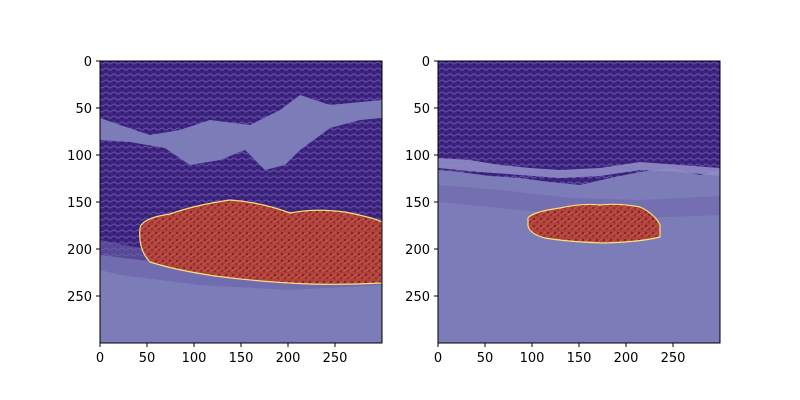 This screenshot has width=800, height=400. What do you see at coordinates (417, 156) in the screenshot?
I see `right-y-tick-100: 100` at bounding box center [417, 156].